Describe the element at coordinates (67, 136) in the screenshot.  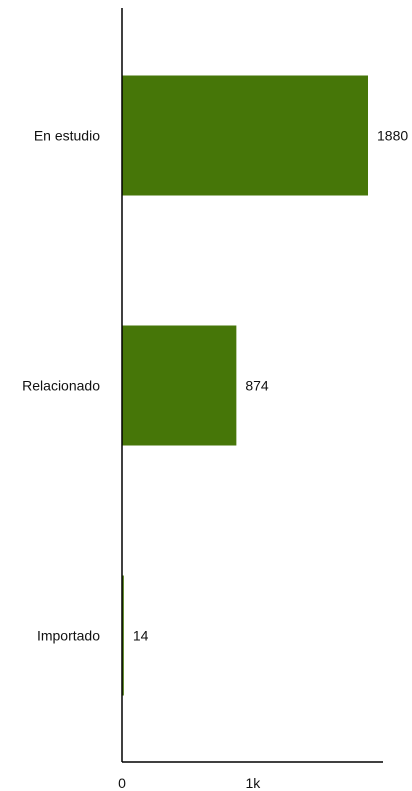
I see `category-label: En estudio` at that location.